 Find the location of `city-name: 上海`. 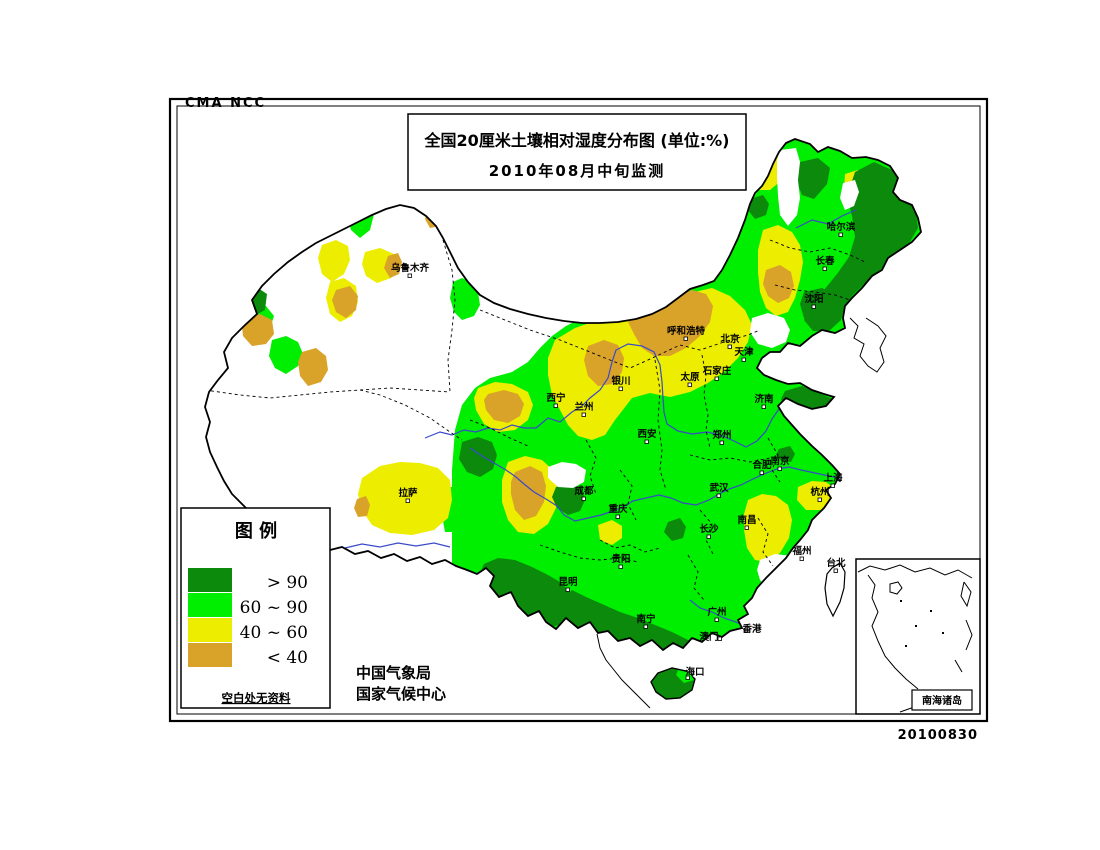

city-name: 上海 is located at coordinates (833, 478).